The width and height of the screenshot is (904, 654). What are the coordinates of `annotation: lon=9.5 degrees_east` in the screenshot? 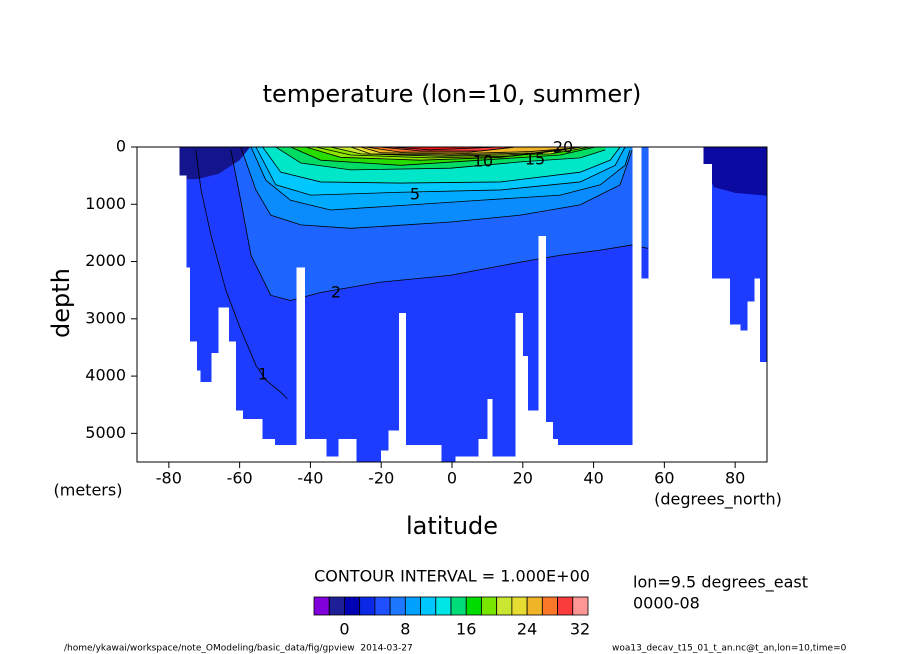 It's located at (720, 583).